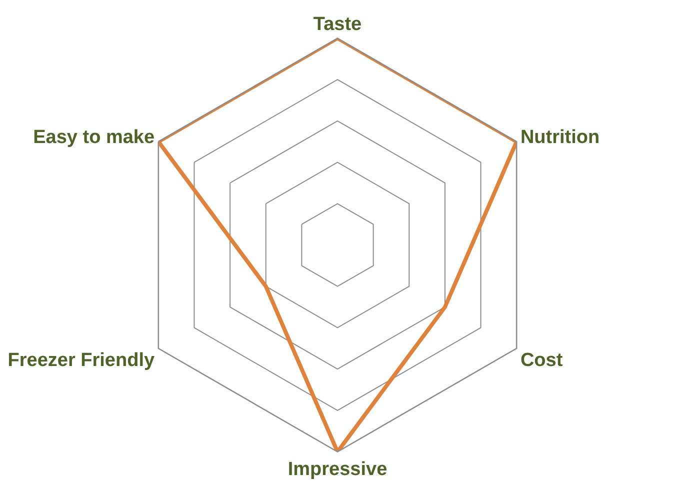 The height and width of the screenshot is (490, 675). I want to click on spoke-label: Freezer Friendly, so click(81, 360).